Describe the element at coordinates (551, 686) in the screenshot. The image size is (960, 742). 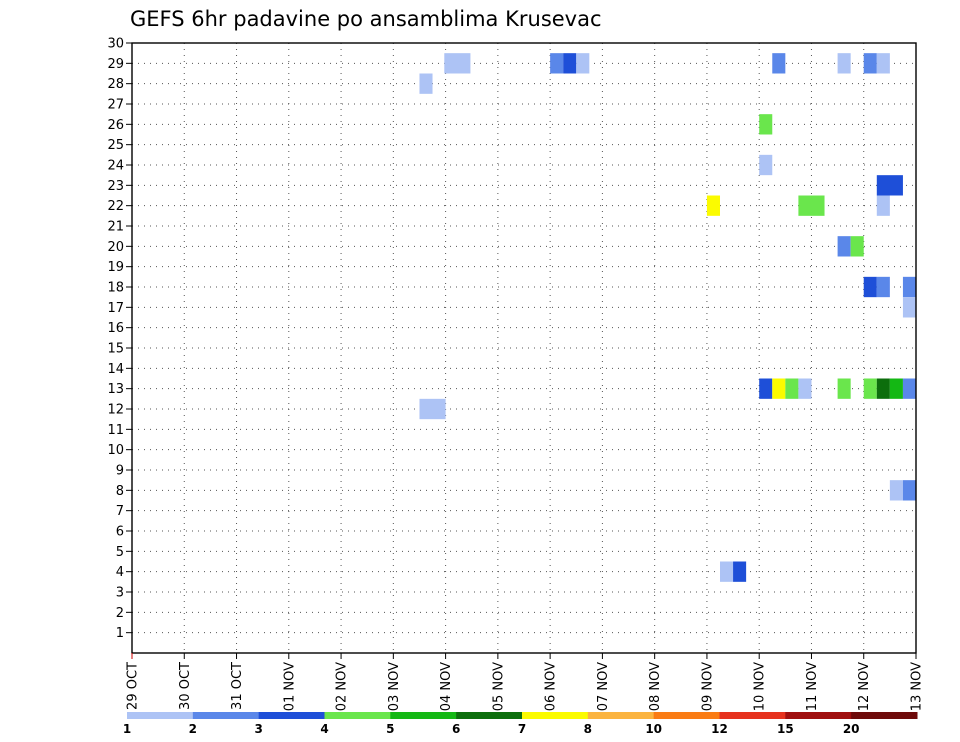
I see `x-tick-label: 06 NOV` at that location.